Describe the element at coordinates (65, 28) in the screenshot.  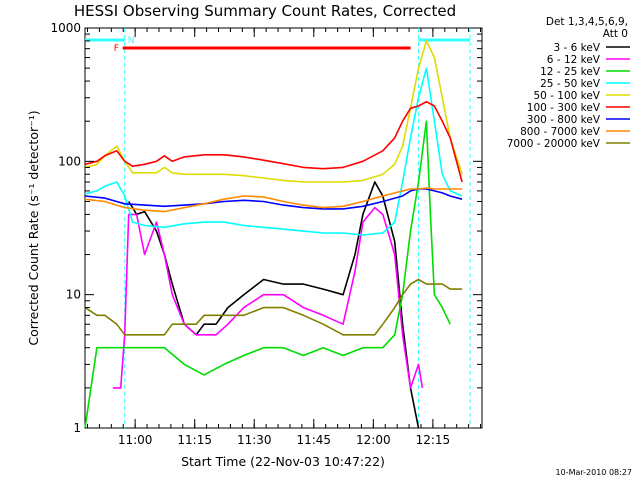
I see `y-tick-label: 1000` at that location.